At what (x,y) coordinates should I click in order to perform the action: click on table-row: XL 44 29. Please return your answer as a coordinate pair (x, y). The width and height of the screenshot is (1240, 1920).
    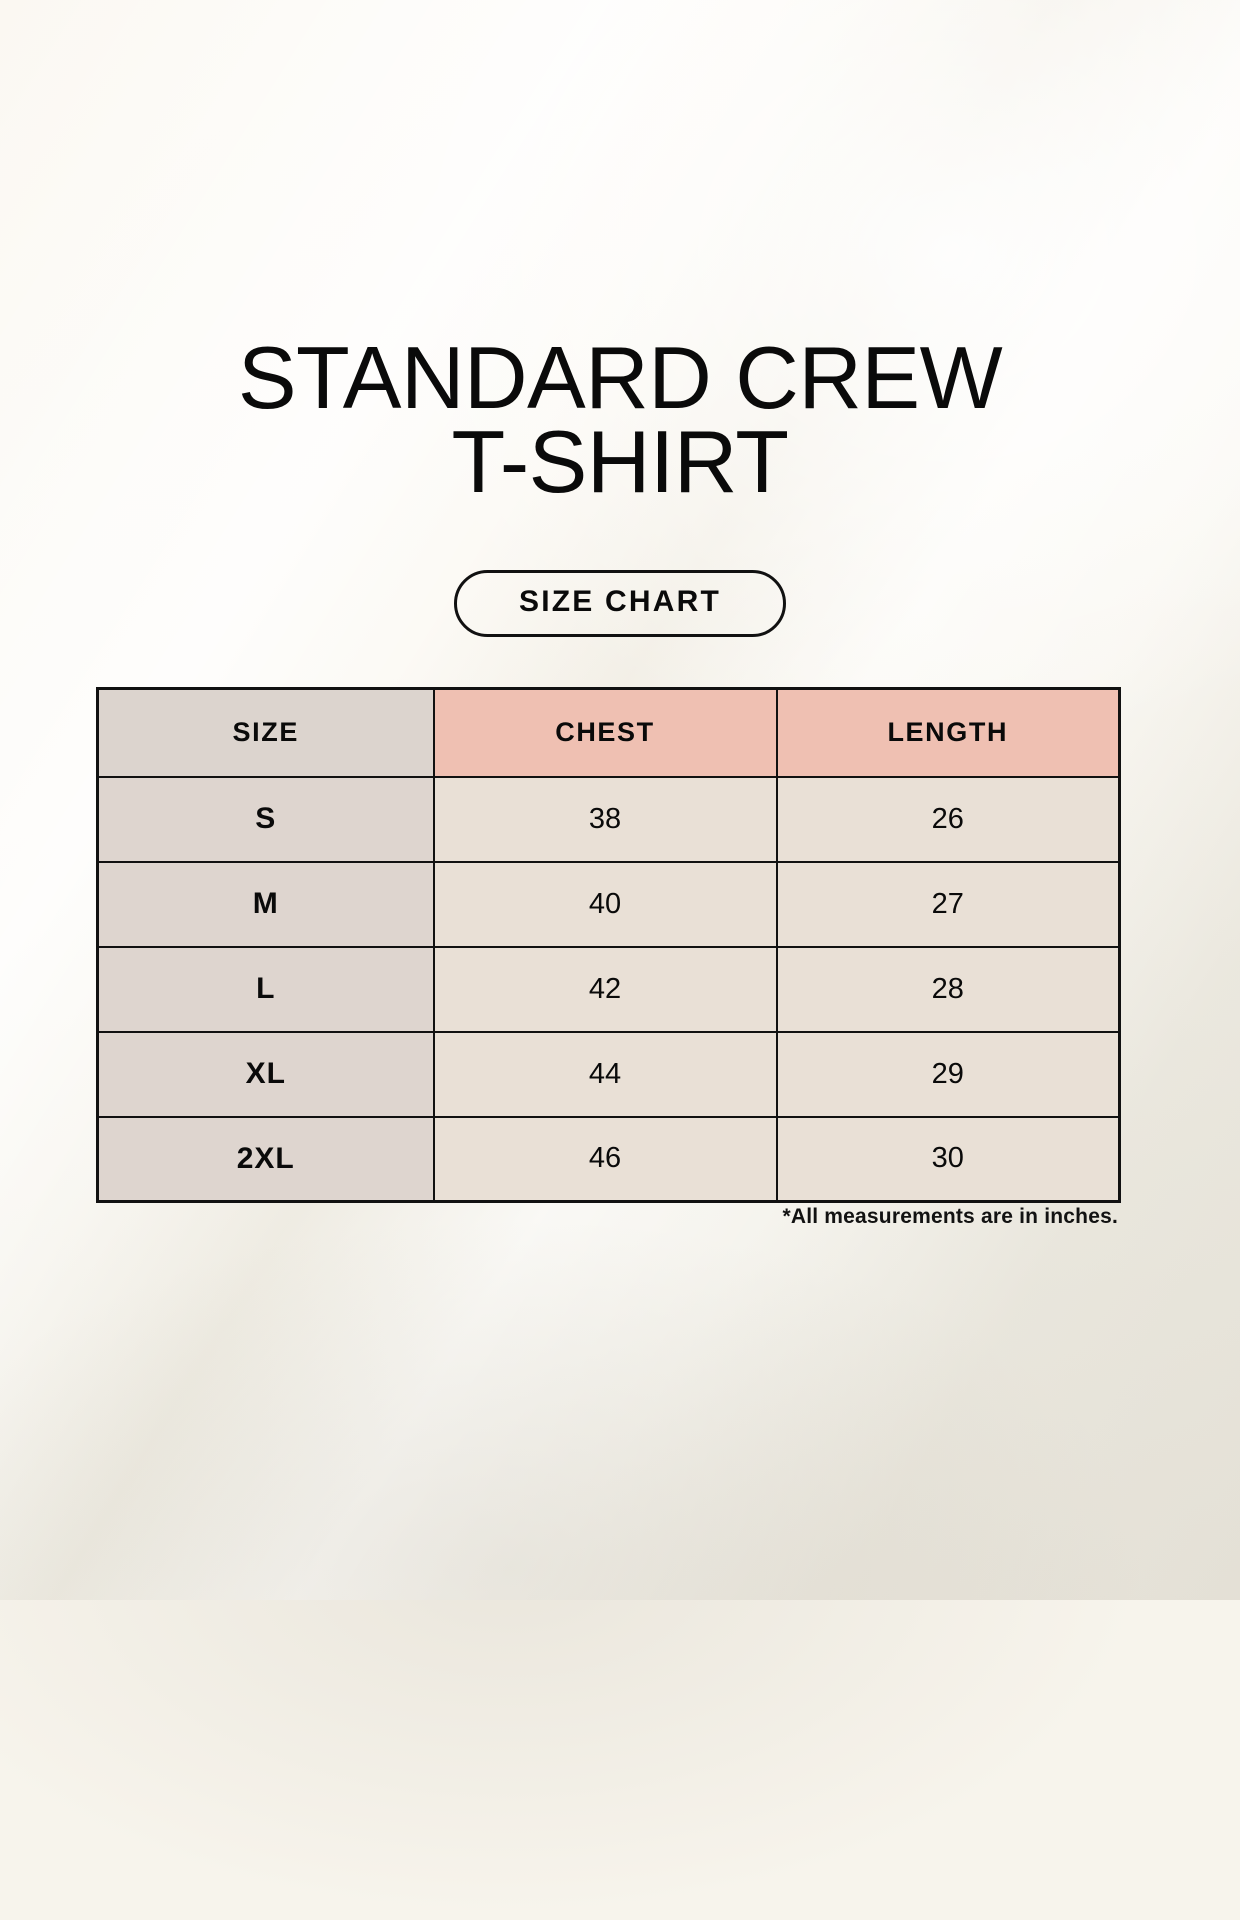
    Looking at the image, I should click on (608, 1074).